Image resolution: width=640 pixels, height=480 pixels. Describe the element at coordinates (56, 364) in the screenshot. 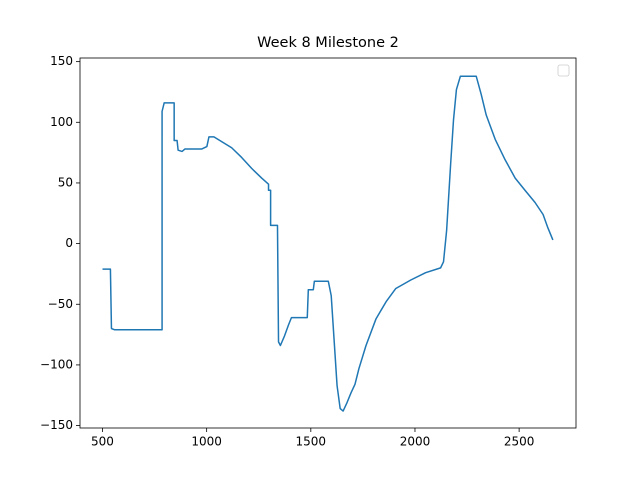

I see `y-tick-label: −100` at that location.